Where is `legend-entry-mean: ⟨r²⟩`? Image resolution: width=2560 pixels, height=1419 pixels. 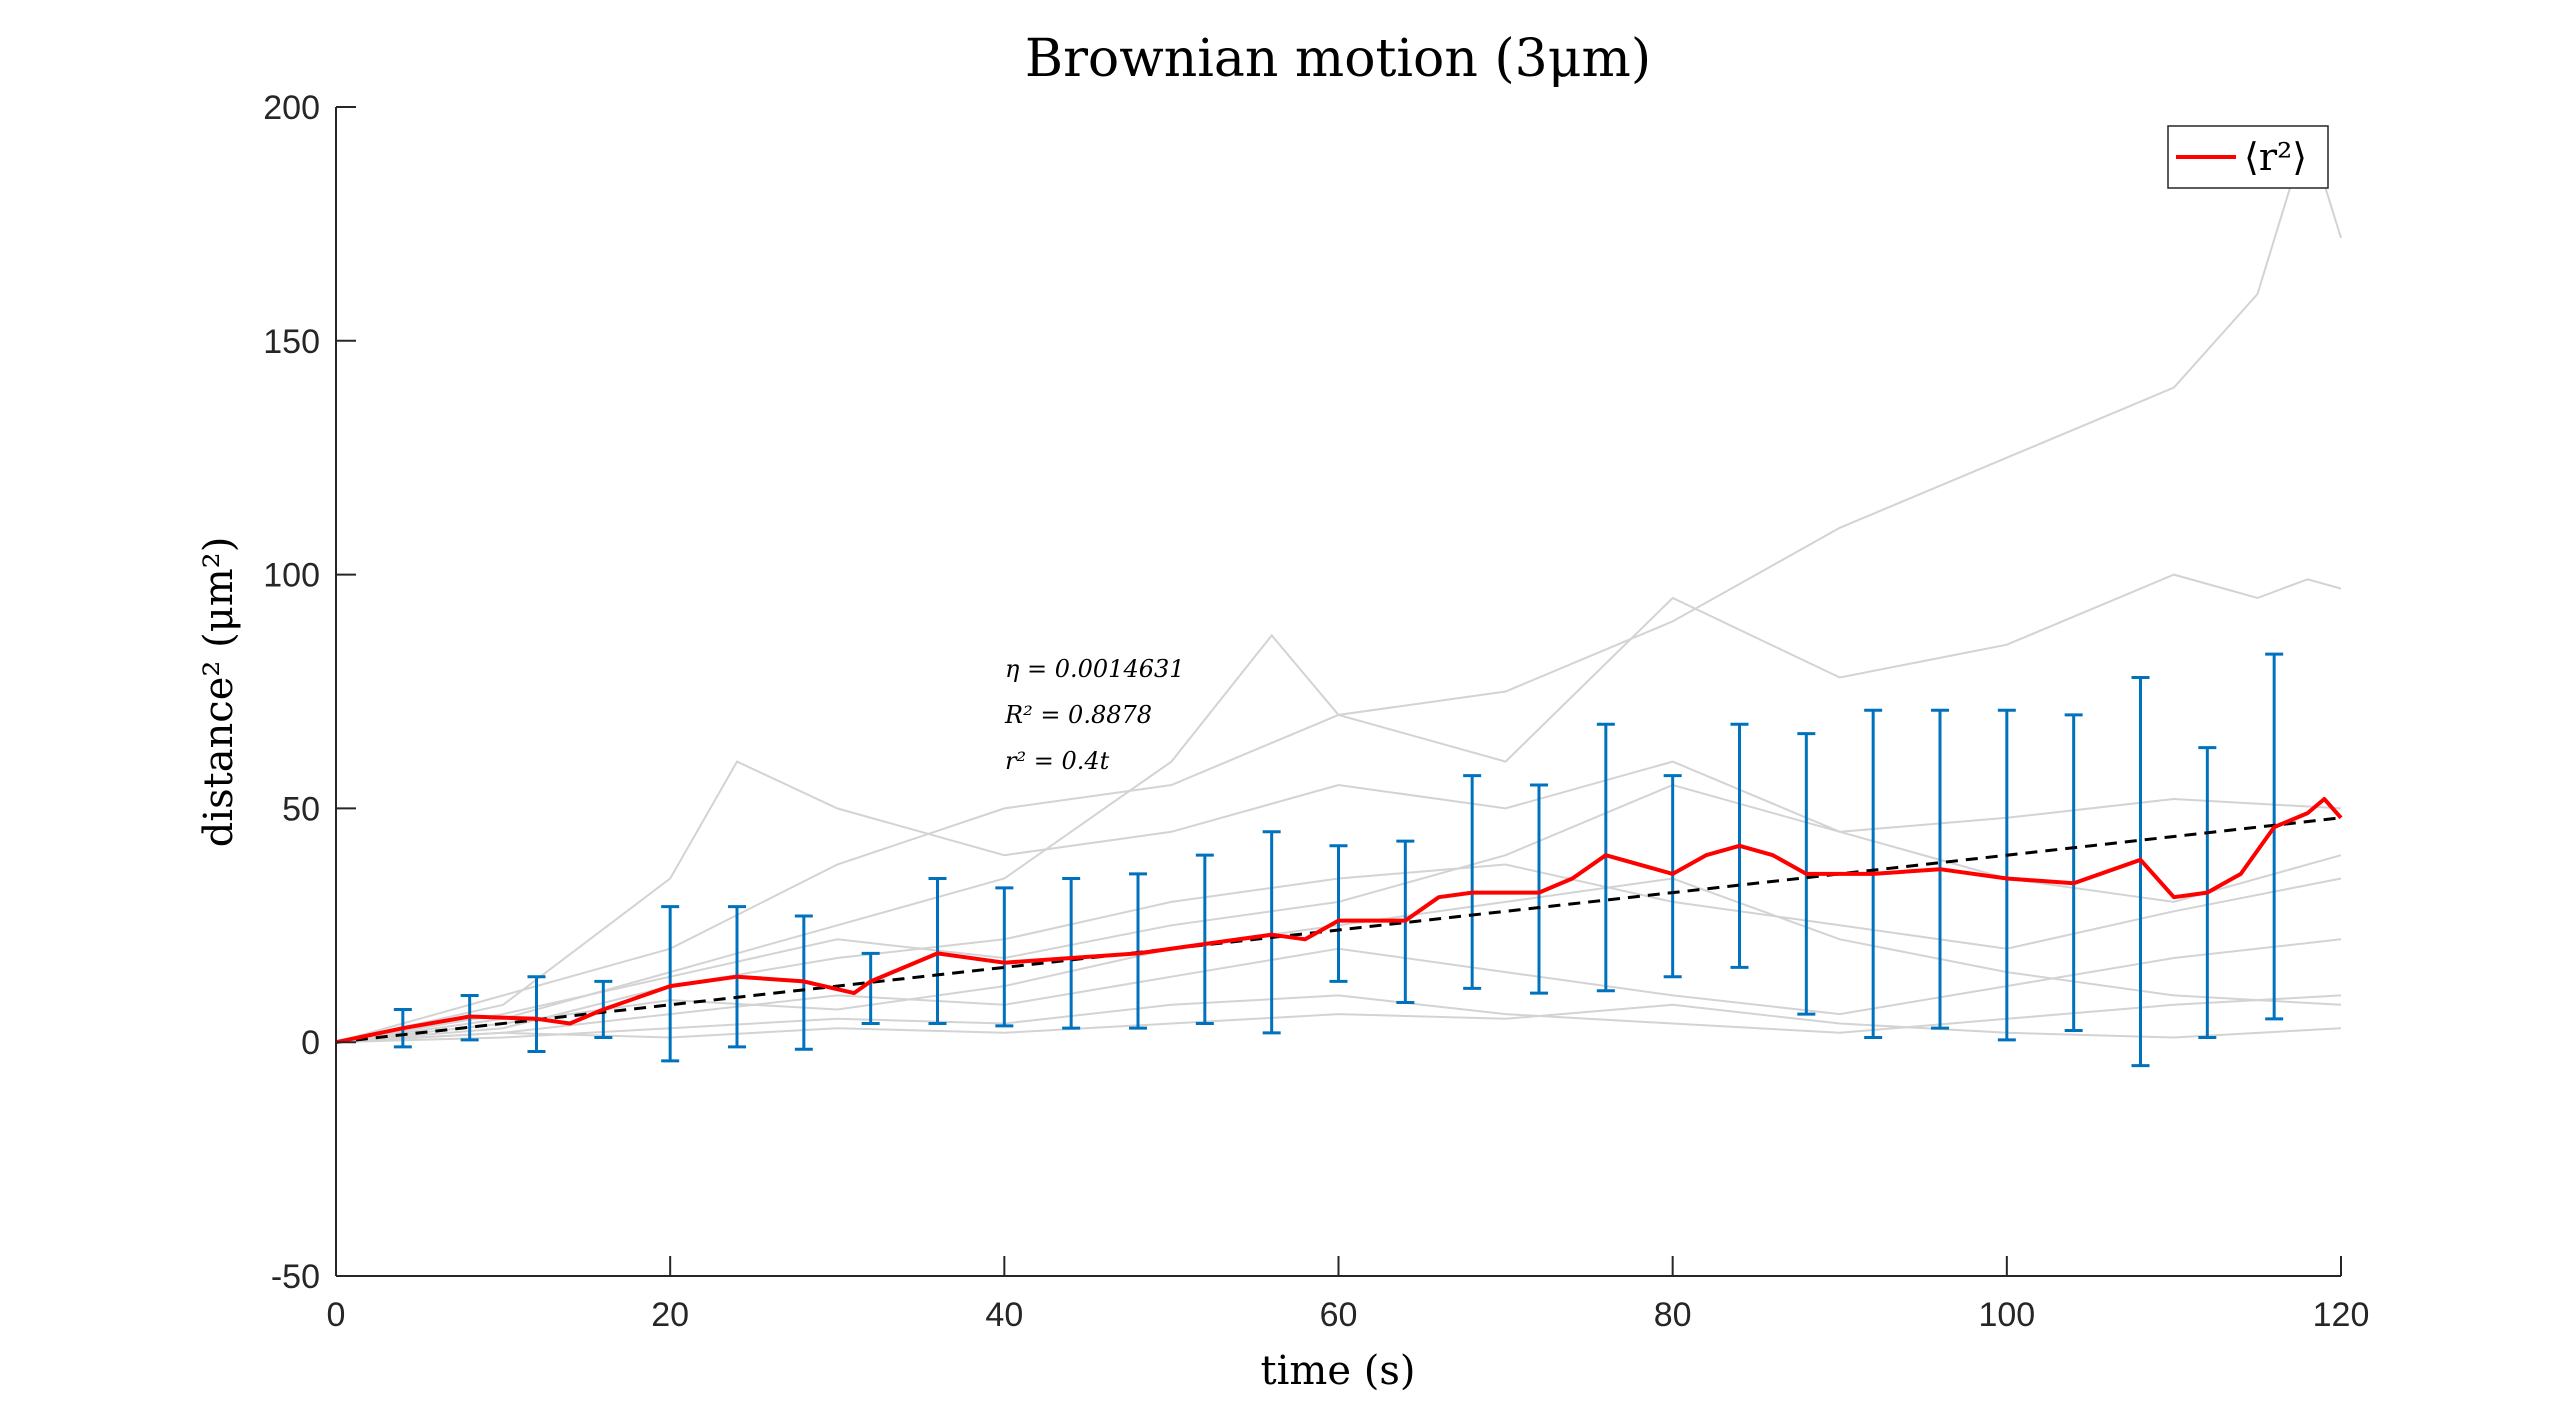 legend-entry-mean: ⟨r²⟩ is located at coordinates (2275, 157).